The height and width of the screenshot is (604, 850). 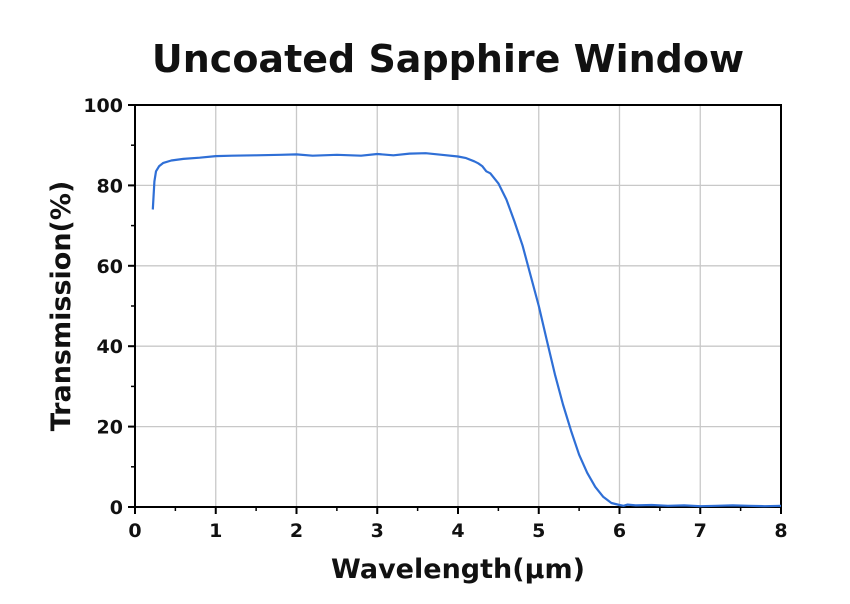 What do you see at coordinates (448, 59) in the screenshot?
I see `chart-title: Uncoated Sapphire Window` at bounding box center [448, 59].